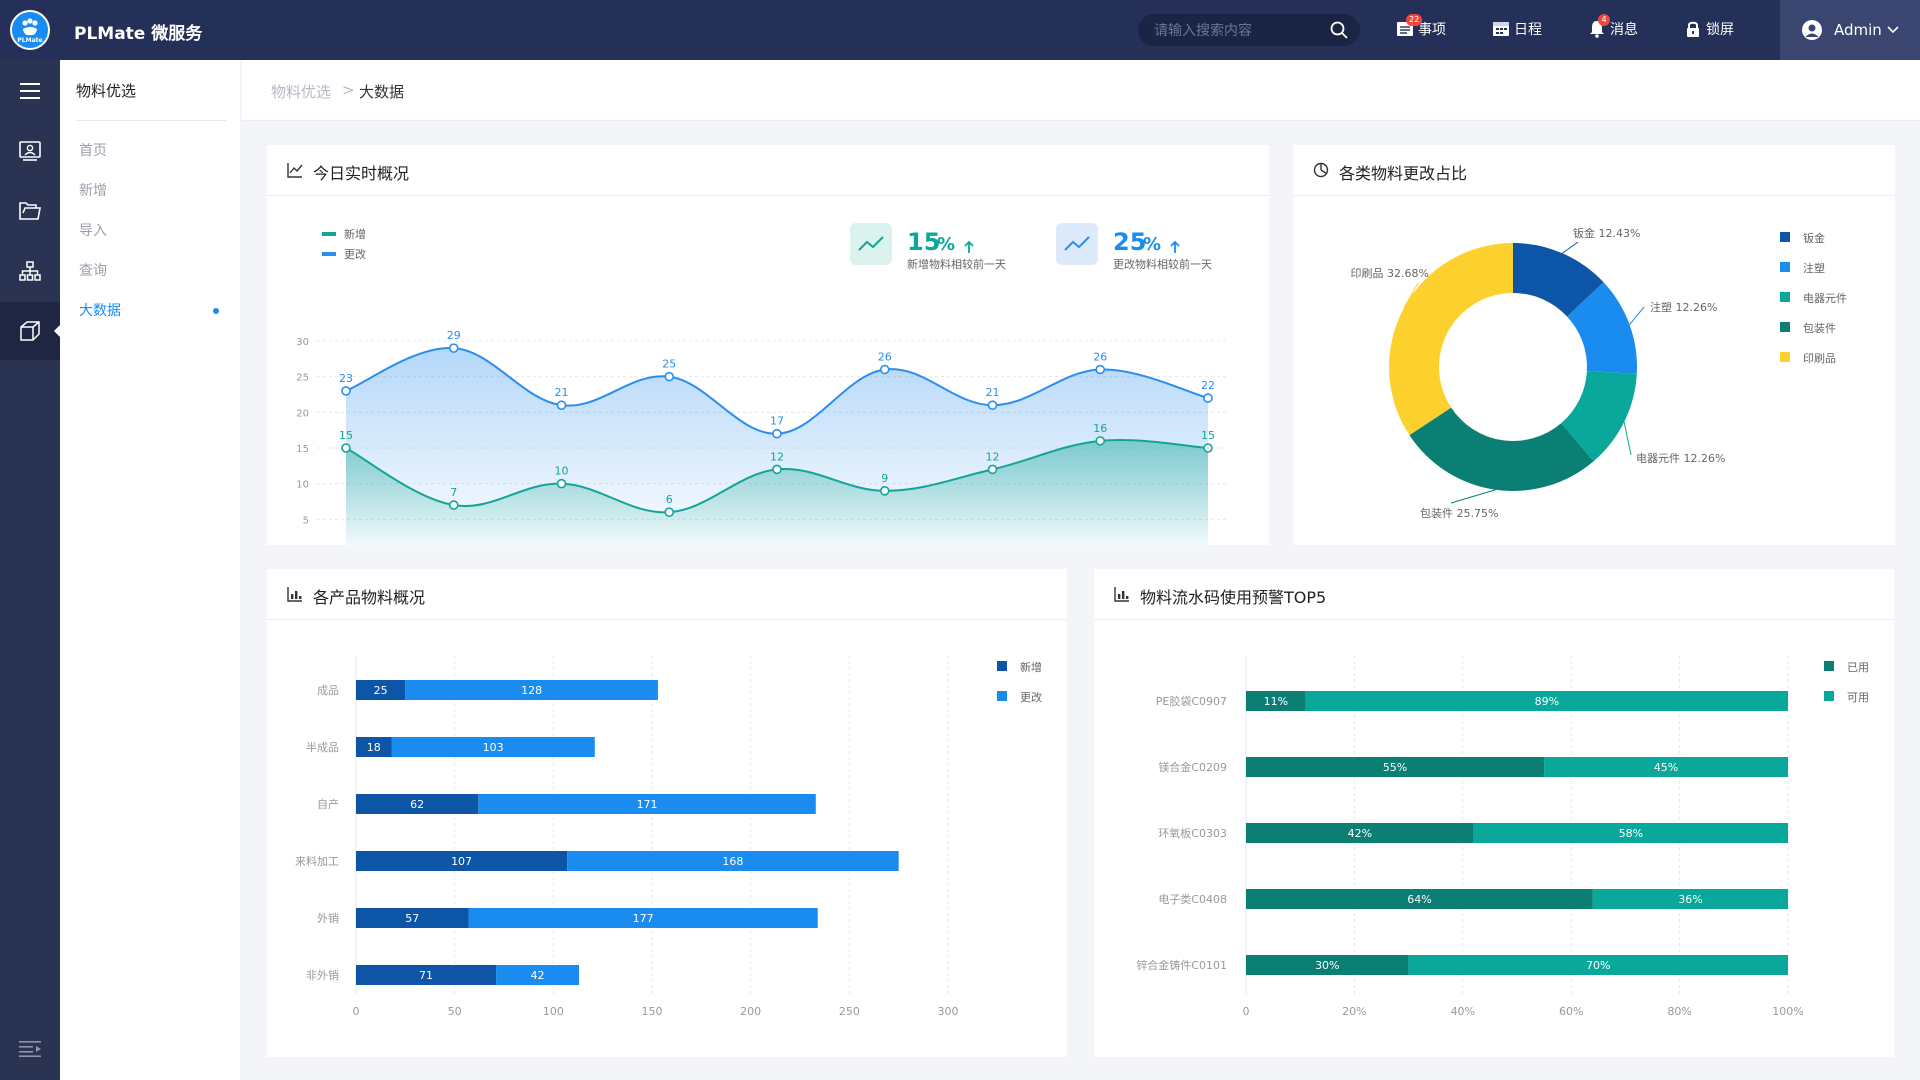  I want to click on collapse-sidebar-button, so click(30, 1049).